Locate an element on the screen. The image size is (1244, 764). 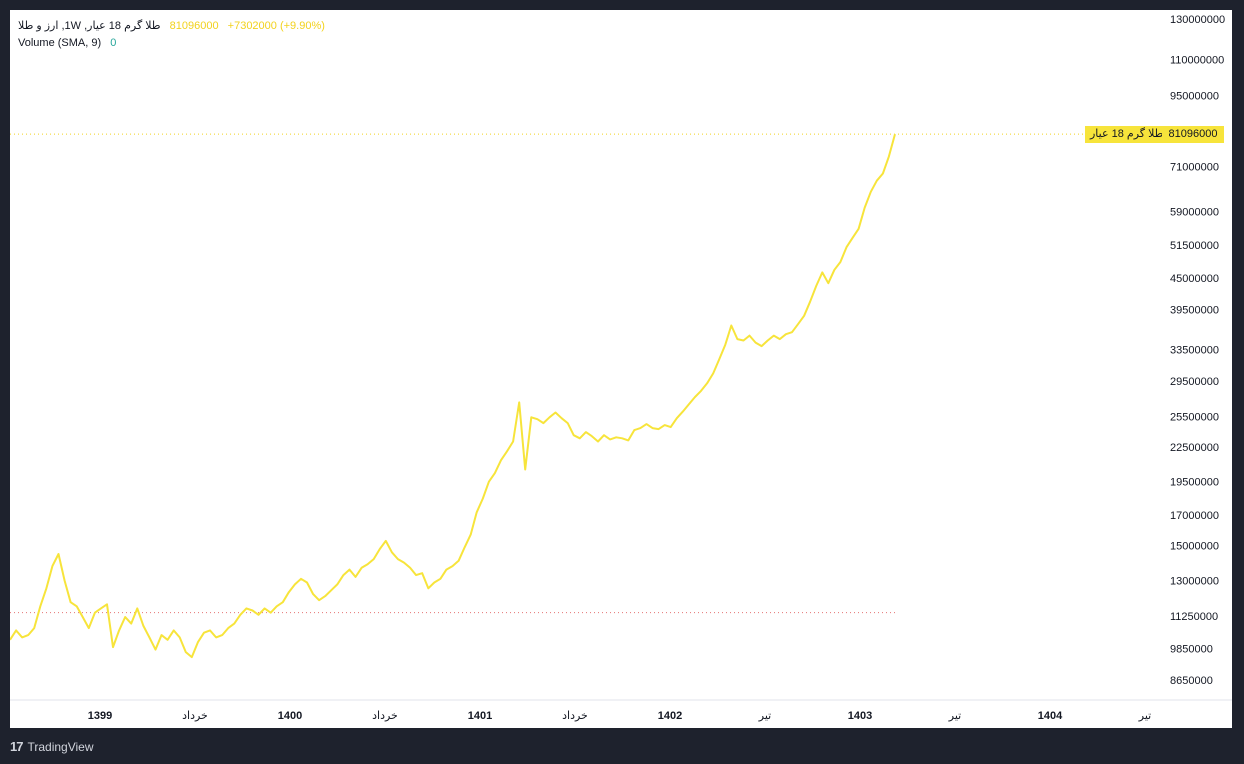
y-tick-label: 33500000 is located at coordinates (1194, 351).